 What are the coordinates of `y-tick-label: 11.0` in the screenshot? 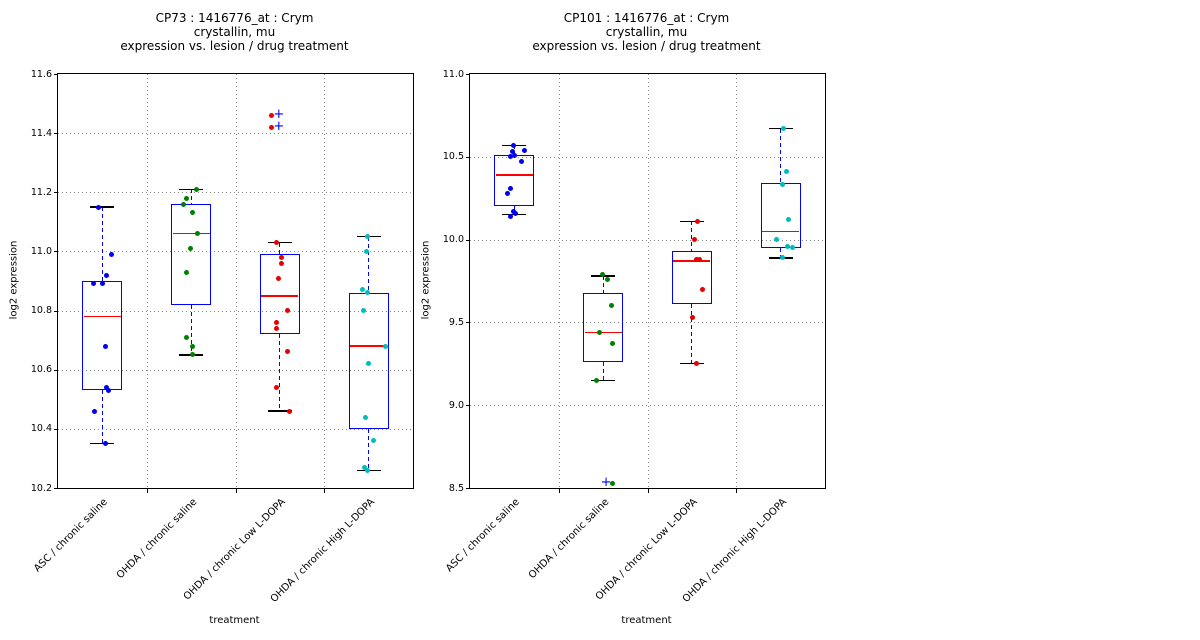 It's located at (41, 251).